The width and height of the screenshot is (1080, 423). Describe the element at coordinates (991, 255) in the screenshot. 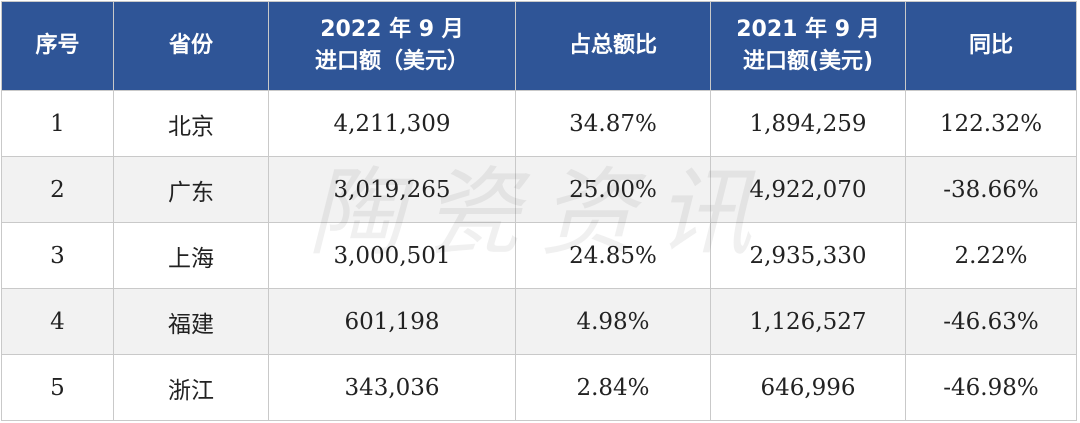

I see `table-cell: 2.22%` at that location.